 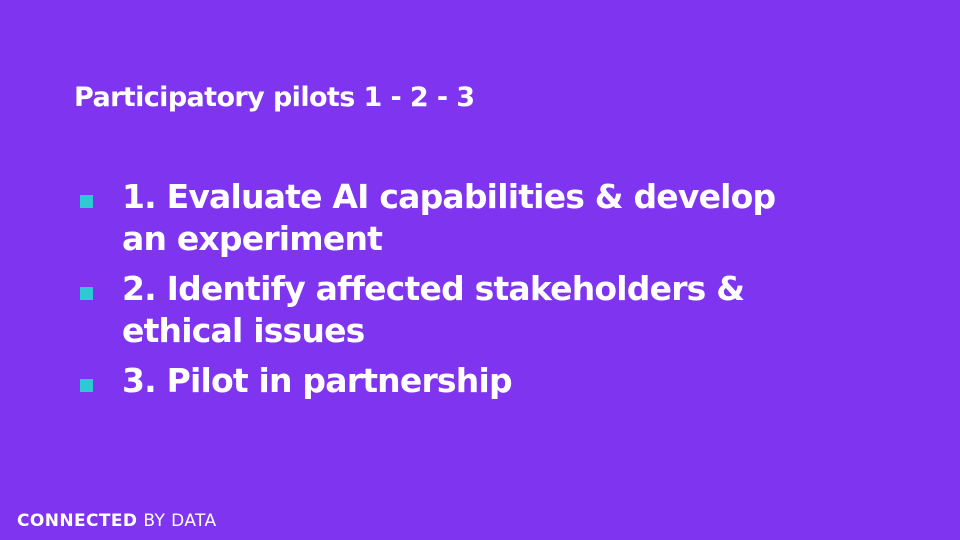 I want to click on connected-by-data-logo: CONNECTED BY DATA, so click(x=117, y=521).